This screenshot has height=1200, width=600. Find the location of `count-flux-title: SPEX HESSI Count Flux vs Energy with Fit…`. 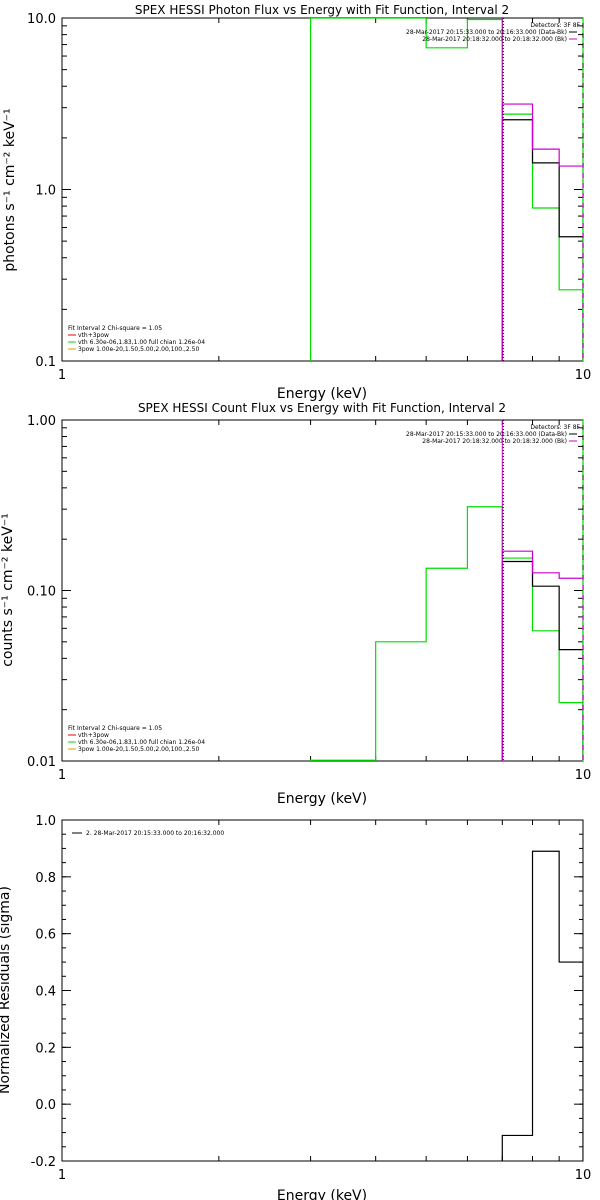

count-flux-title: SPEX HESSI Count Flux vs Energy with Fit… is located at coordinates (322, 408).